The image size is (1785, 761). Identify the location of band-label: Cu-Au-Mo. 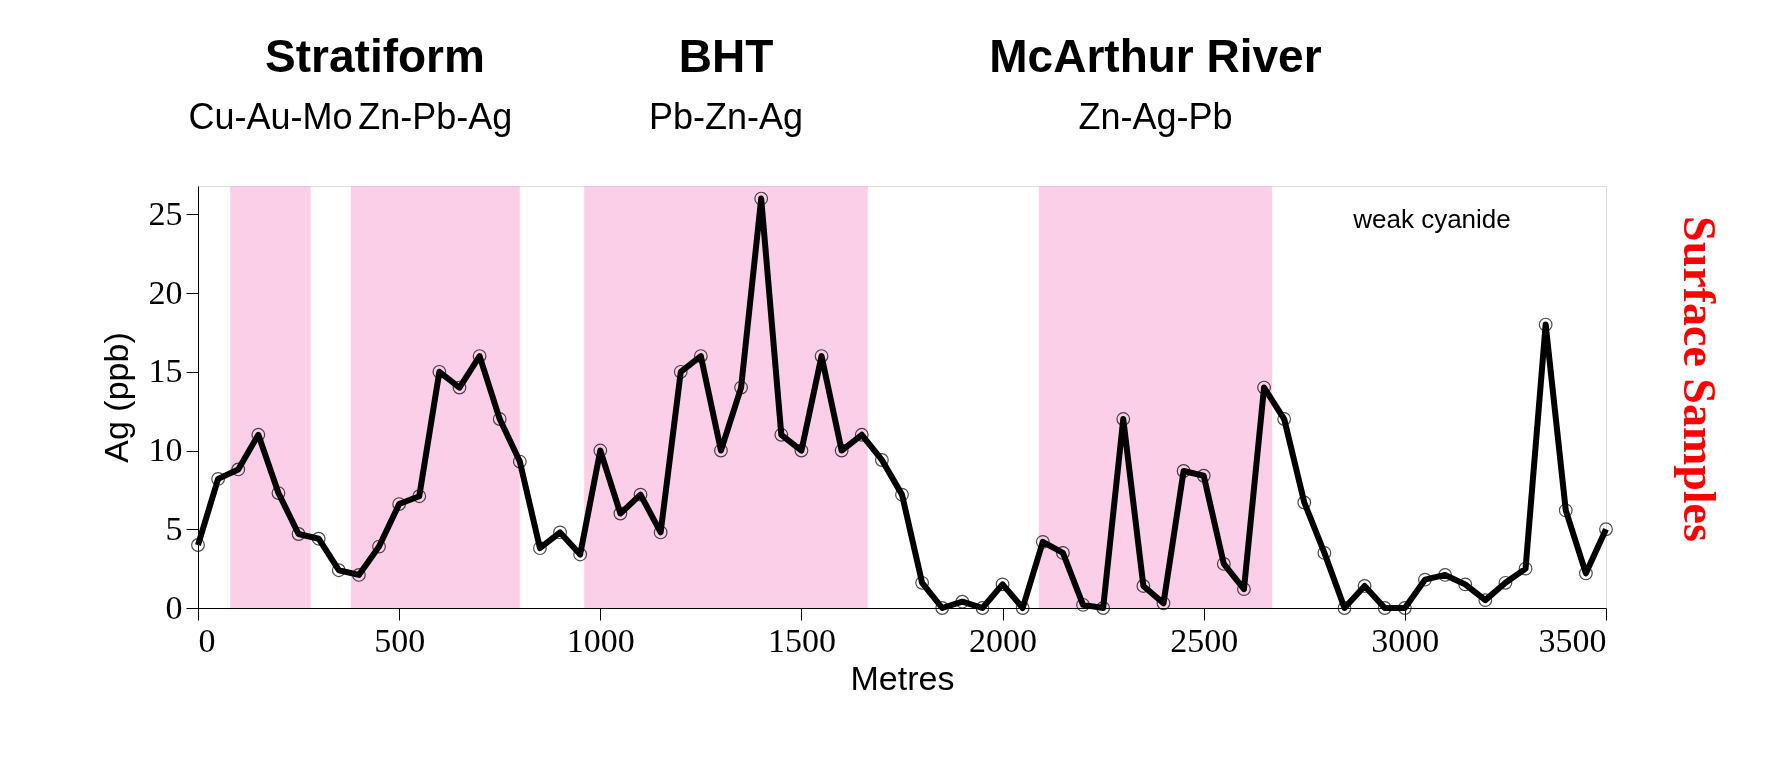
(270, 116).